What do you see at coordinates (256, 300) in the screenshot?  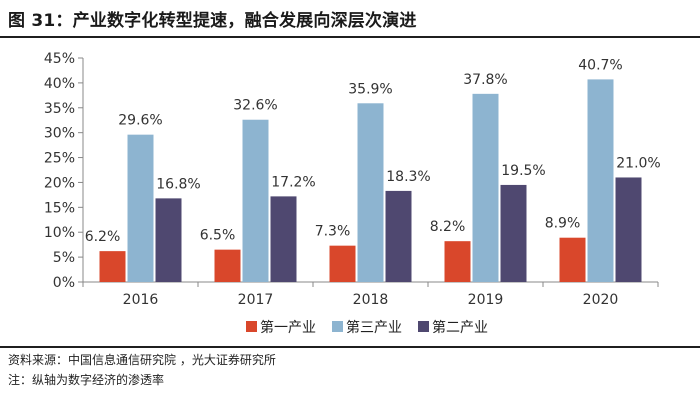 I see `x-tick-label: 2017` at bounding box center [256, 300].